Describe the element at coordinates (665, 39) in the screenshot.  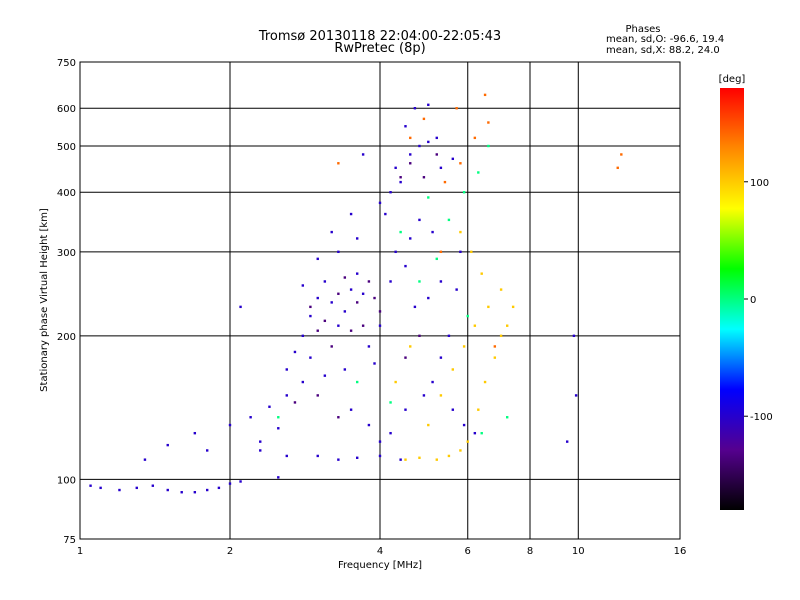
I see `stats-line-o: mean, sd,O: -96.6, 19.4` at that location.